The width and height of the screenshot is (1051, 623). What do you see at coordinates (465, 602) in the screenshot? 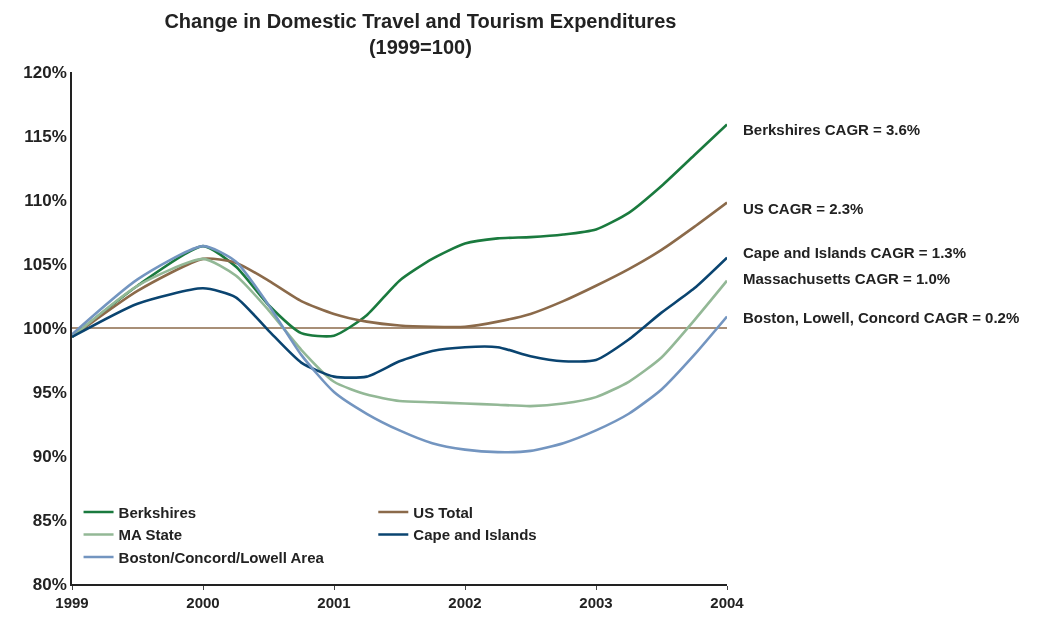
I see `x-tick-label: 2002` at bounding box center [465, 602].